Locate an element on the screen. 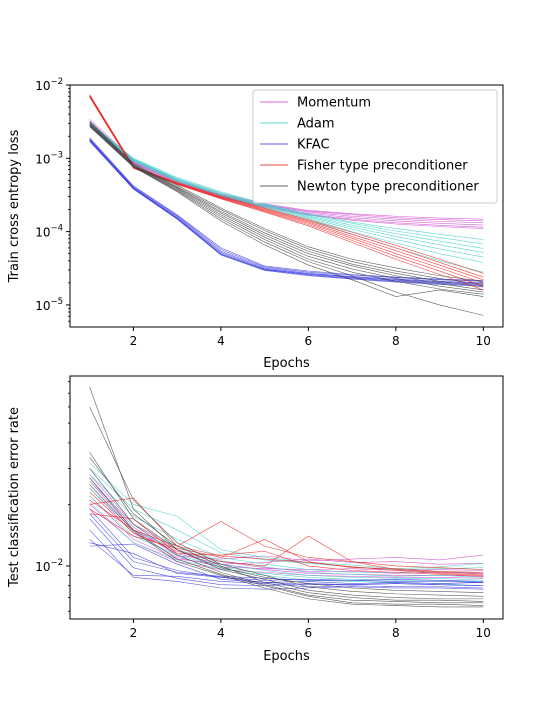 This screenshot has height=701, width=560. test-error-x-tick-label: 10 is located at coordinates (483, 633).